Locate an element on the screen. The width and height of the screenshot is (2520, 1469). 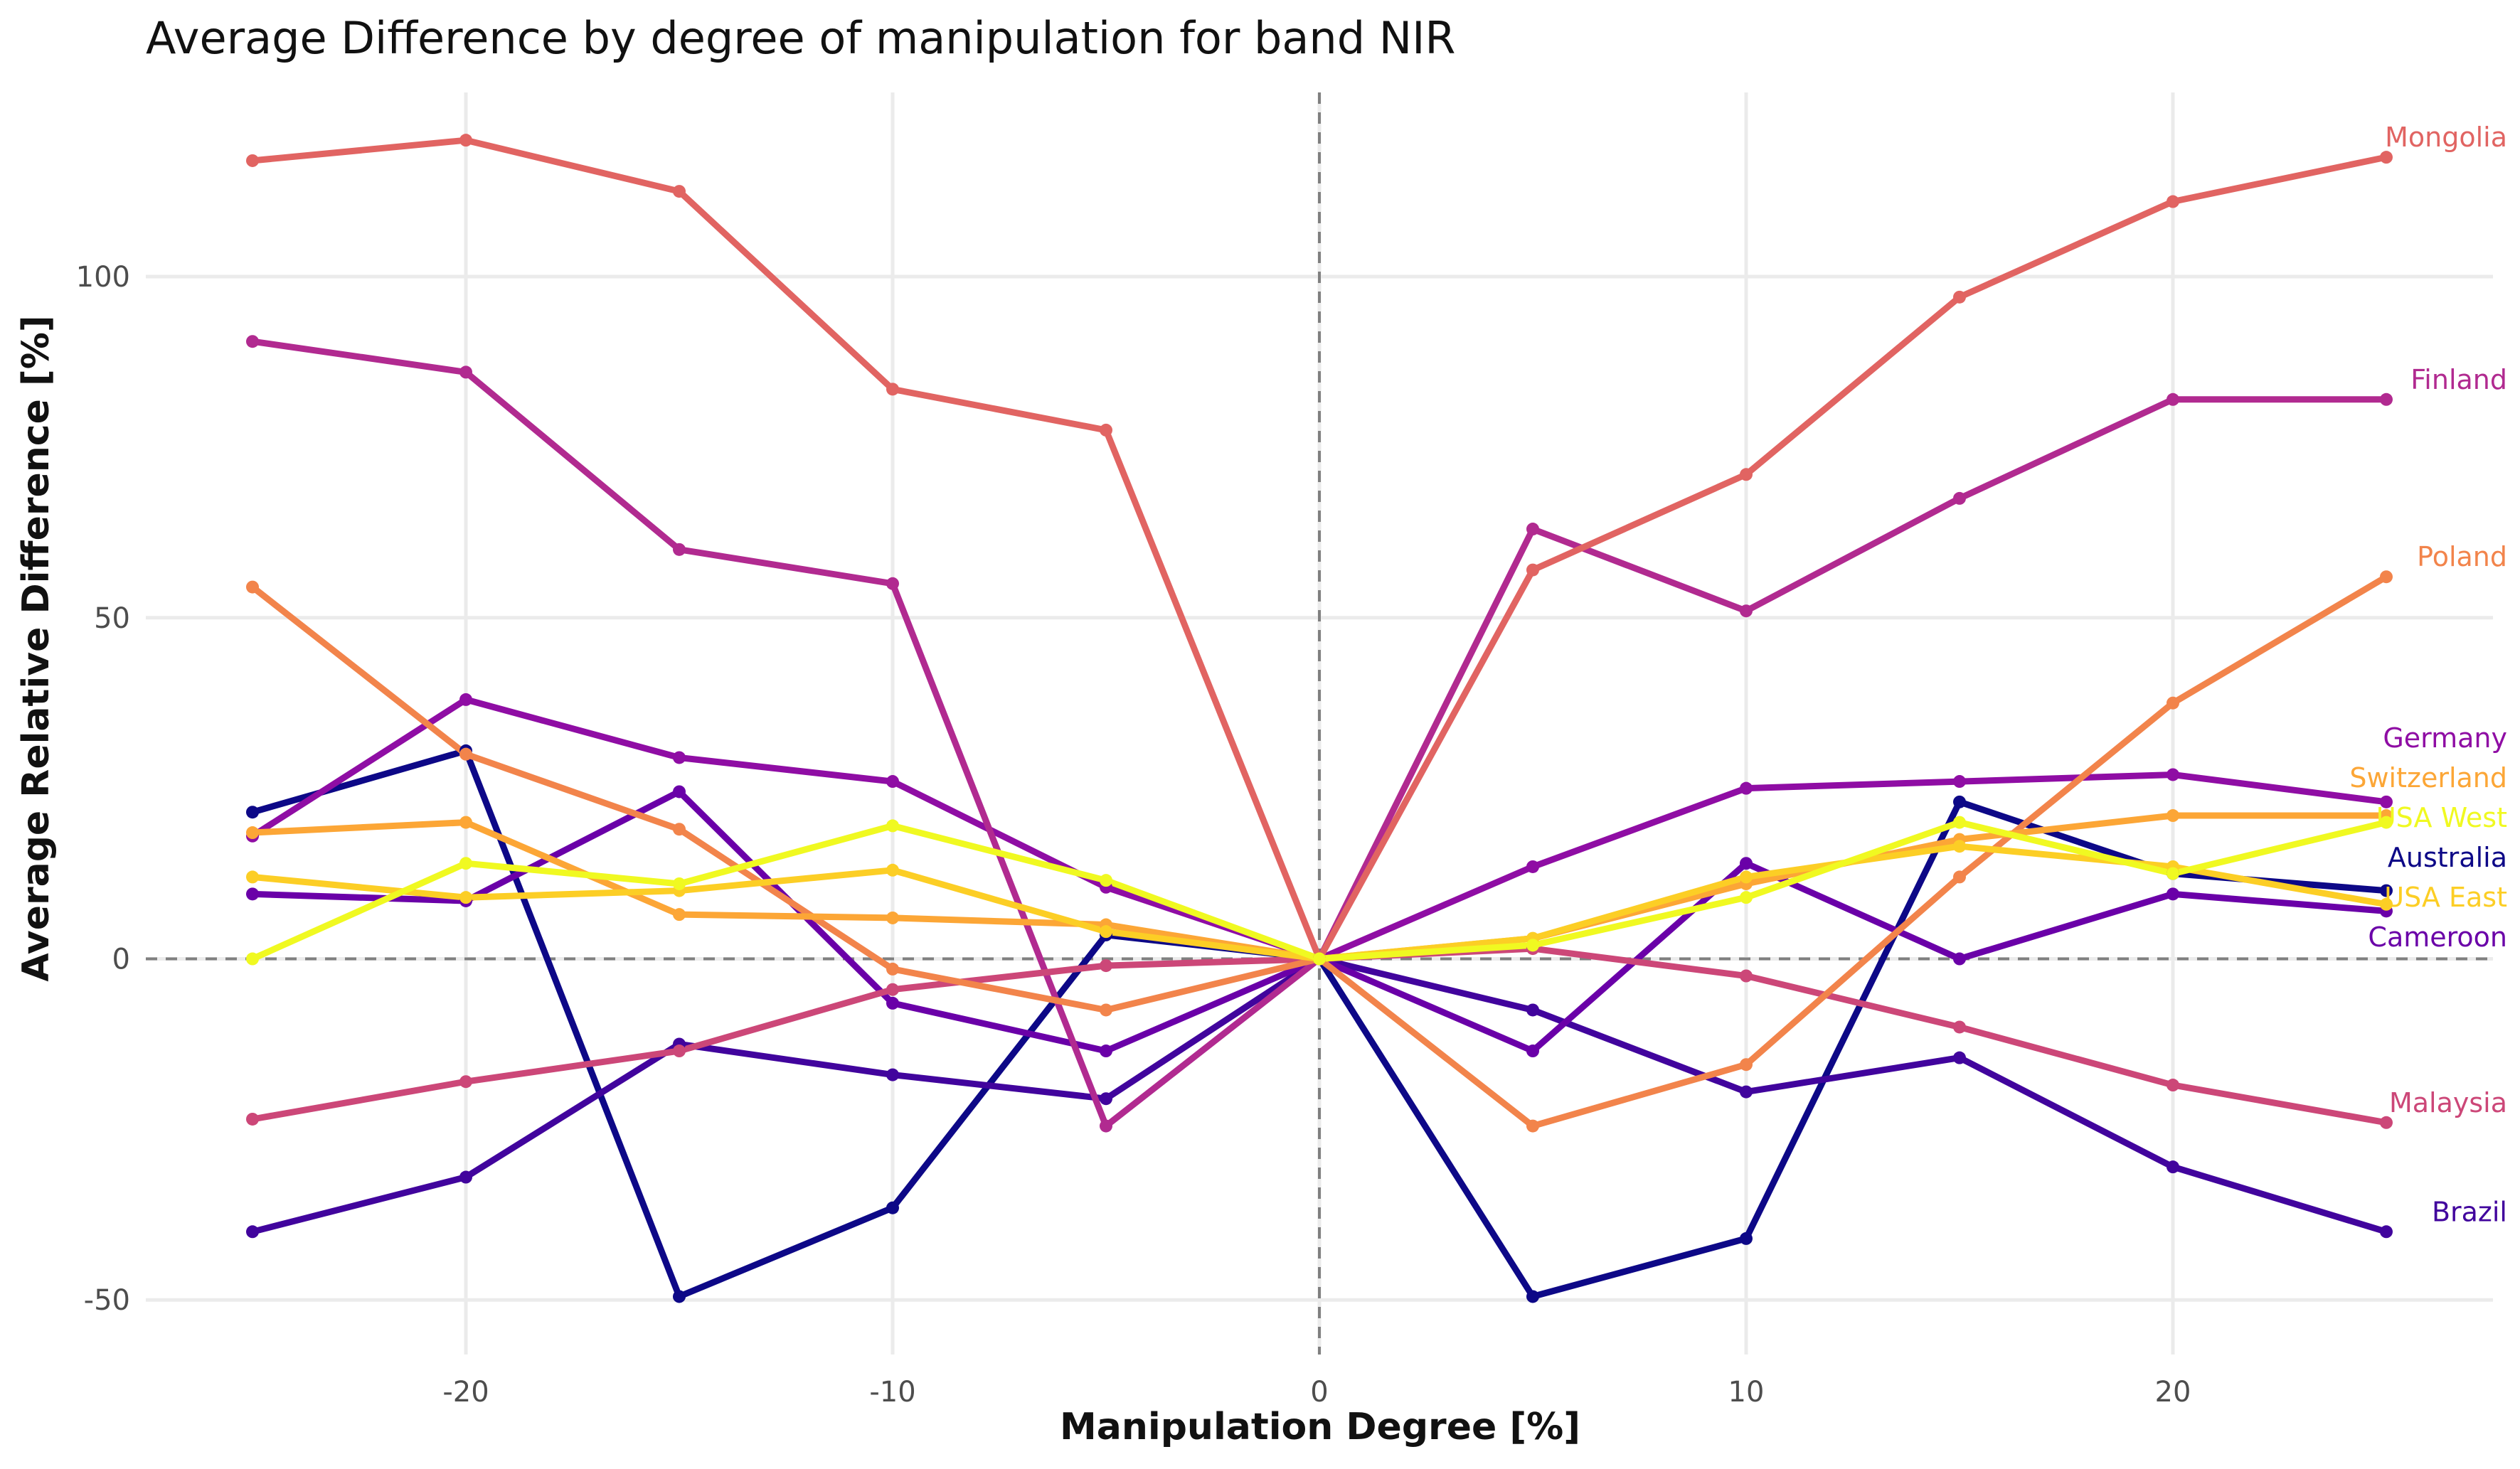
x-tick-label: -10 is located at coordinates (892, 1392).